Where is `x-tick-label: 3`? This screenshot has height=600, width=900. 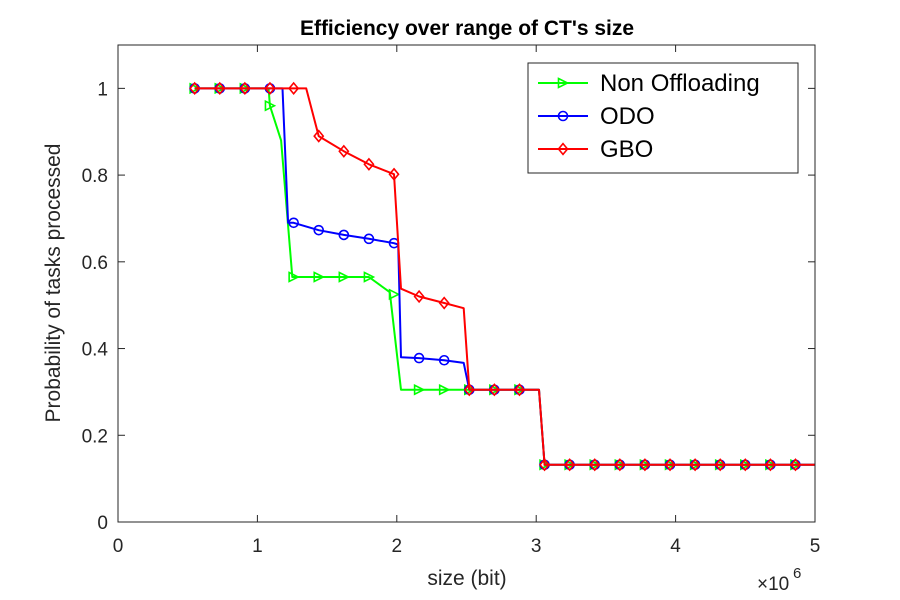 x-tick-label: 3 is located at coordinates (536, 546).